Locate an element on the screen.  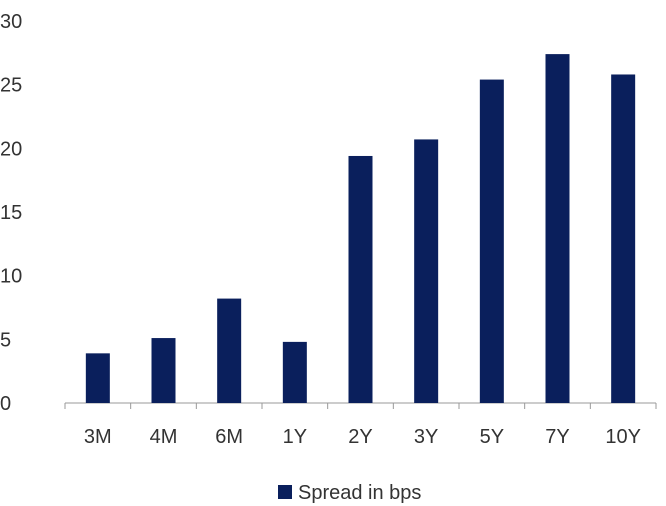
x-axis-ticks is located at coordinates (360, 406).